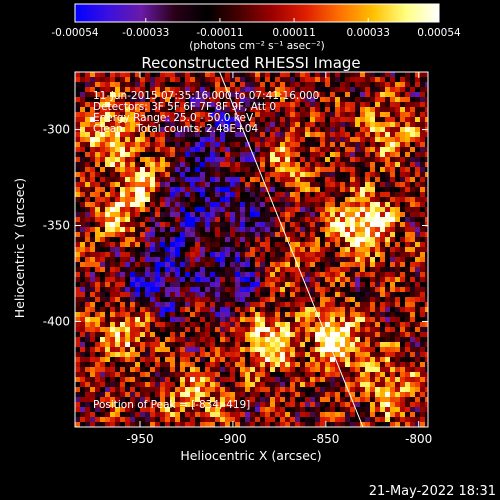 The image size is (500, 500). What do you see at coordinates (175, 129) in the screenshot?
I see `info-clean-counts: Clean Total counts: 2.48E+04` at bounding box center [175, 129].